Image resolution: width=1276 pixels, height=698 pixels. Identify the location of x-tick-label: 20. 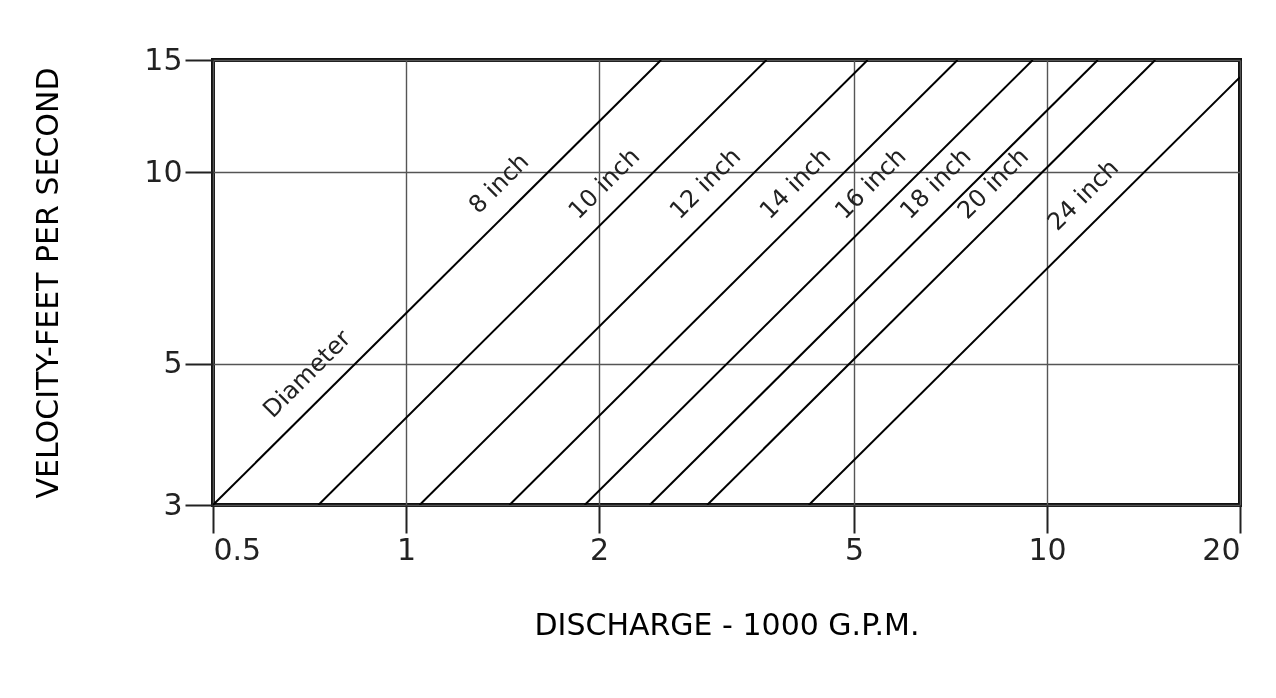
(1221, 549).